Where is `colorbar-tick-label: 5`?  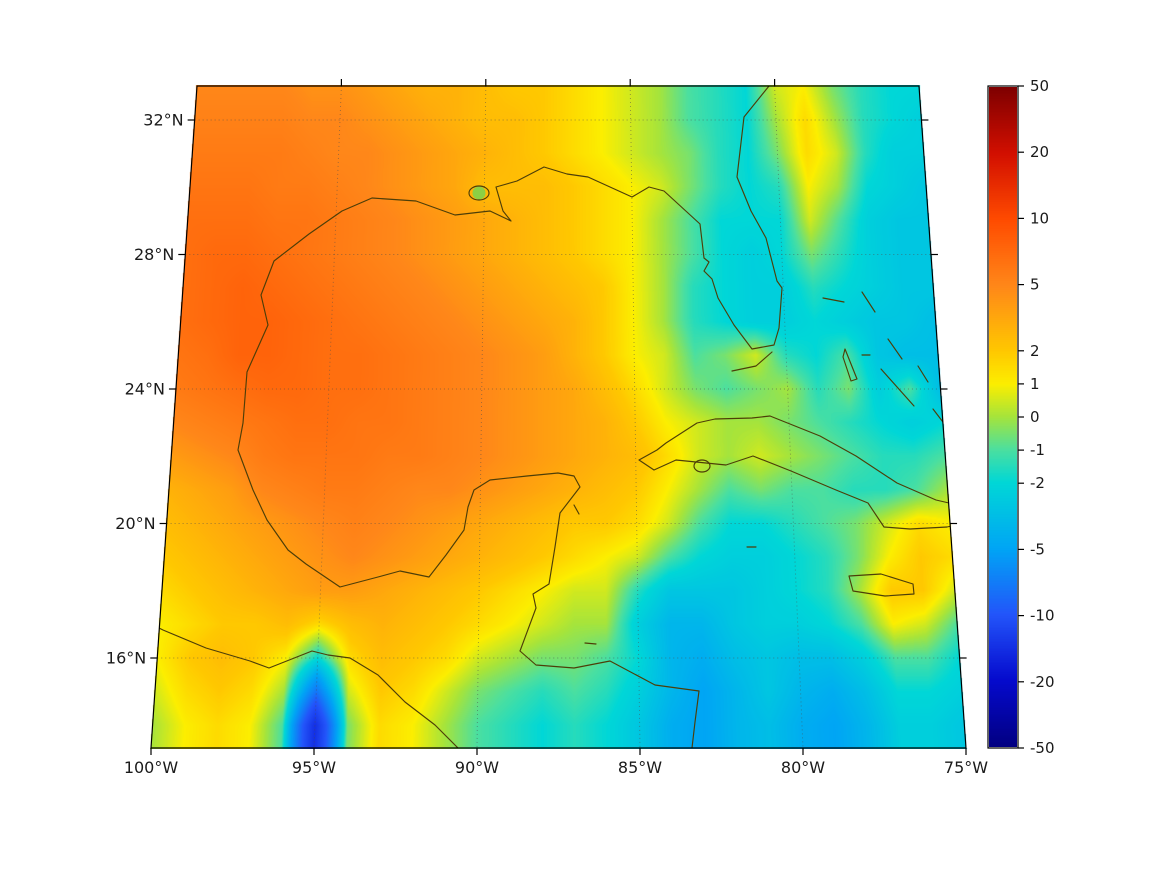 colorbar-tick-label: 5 is located at coordinates (1035, 285).